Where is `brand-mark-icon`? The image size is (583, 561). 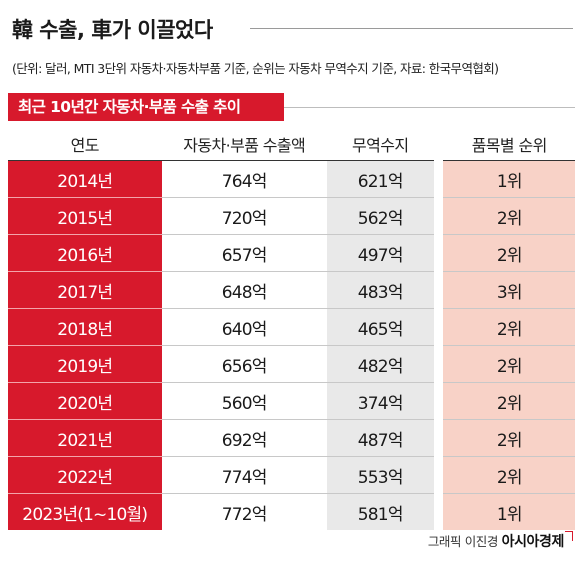
brand-mark-icon is located at coordinates (569, 536).